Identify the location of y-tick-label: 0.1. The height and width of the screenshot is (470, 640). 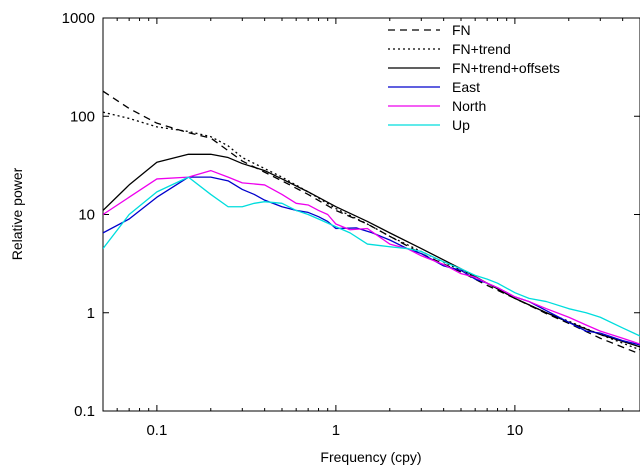
(84, 411).